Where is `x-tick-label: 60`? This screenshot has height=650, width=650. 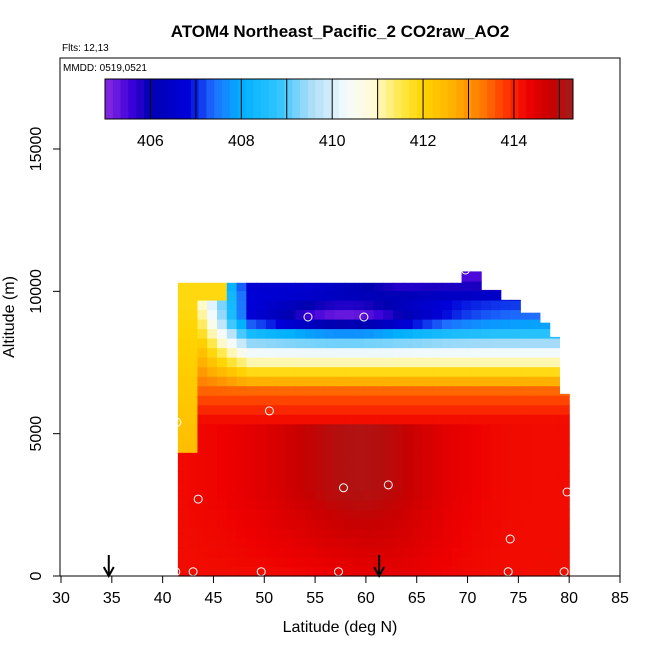
x-tick-label: 60 is located at coordinates (366, 598).